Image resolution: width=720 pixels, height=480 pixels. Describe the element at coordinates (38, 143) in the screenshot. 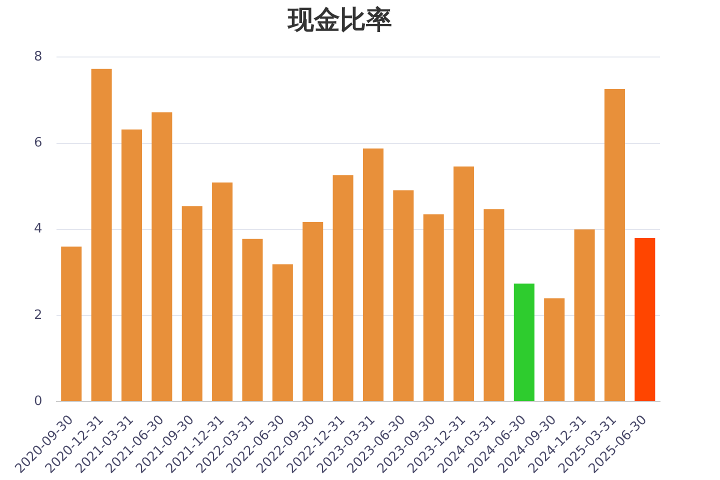

I see `y-tick-label: 6` at that location.